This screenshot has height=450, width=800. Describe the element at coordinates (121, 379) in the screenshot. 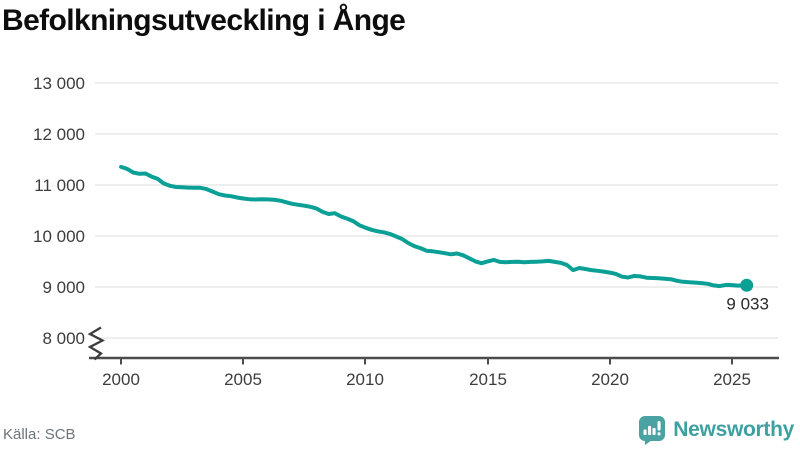

I see `x-label-2000: 2000` at that location.